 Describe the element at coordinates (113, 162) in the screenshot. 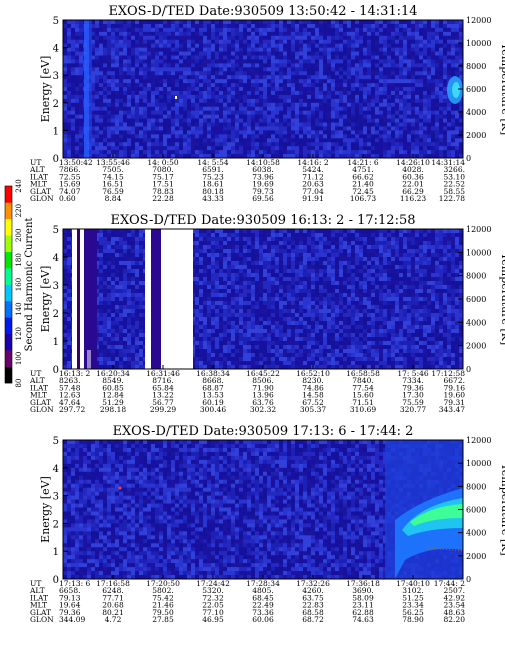

I see `table-cell: 13:55:46` at that location.